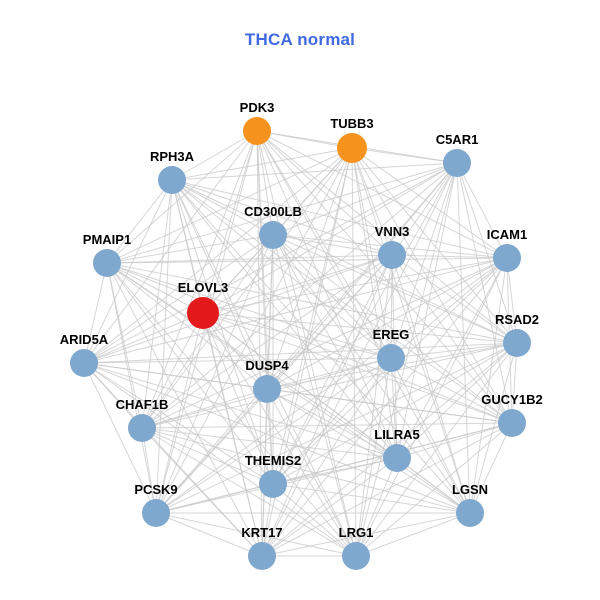 The width and height of the screenshot is (600, 600). Describe the element at coordinates (507, 234) in the screenshot. I see `gene-label-icam1: ICAM1` at that location.